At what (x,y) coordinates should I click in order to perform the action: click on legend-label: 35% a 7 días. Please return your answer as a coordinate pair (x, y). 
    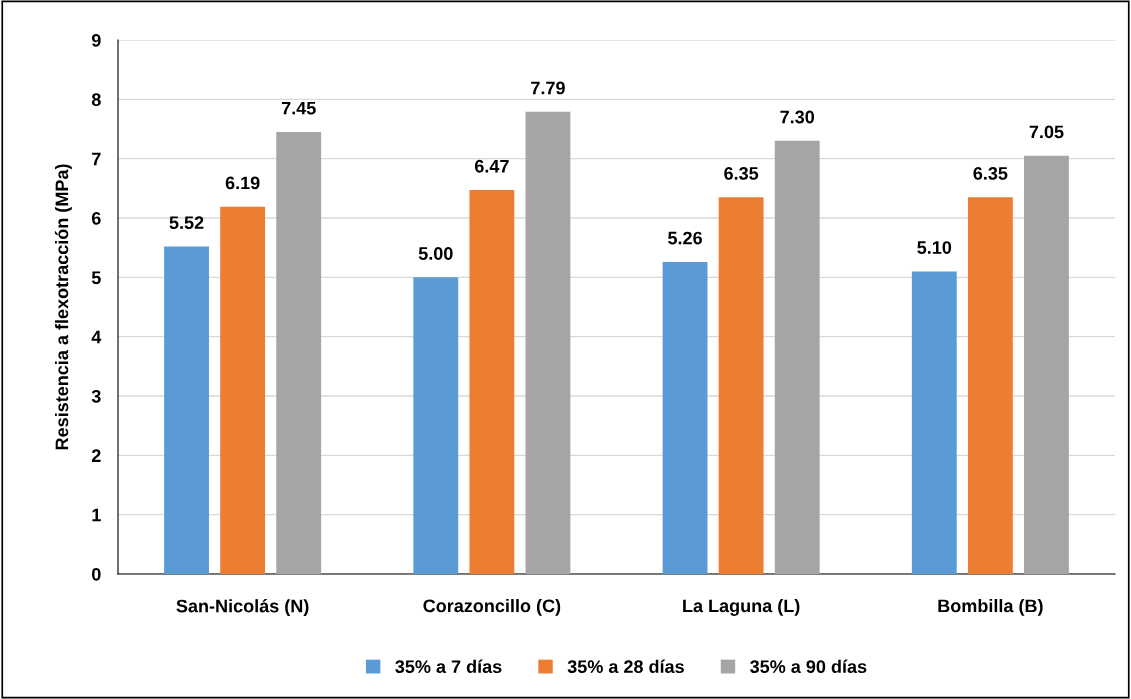
    Looking at the image, I should click on (448, 666).